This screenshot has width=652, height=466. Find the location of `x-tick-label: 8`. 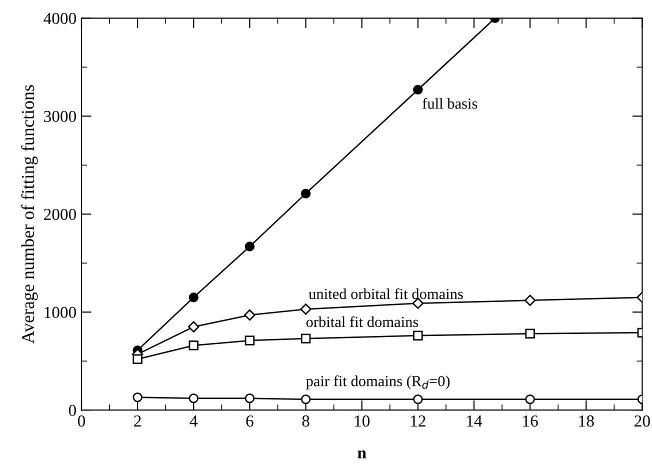

x-tick-label: 8 is located at coordinates (306, 421).